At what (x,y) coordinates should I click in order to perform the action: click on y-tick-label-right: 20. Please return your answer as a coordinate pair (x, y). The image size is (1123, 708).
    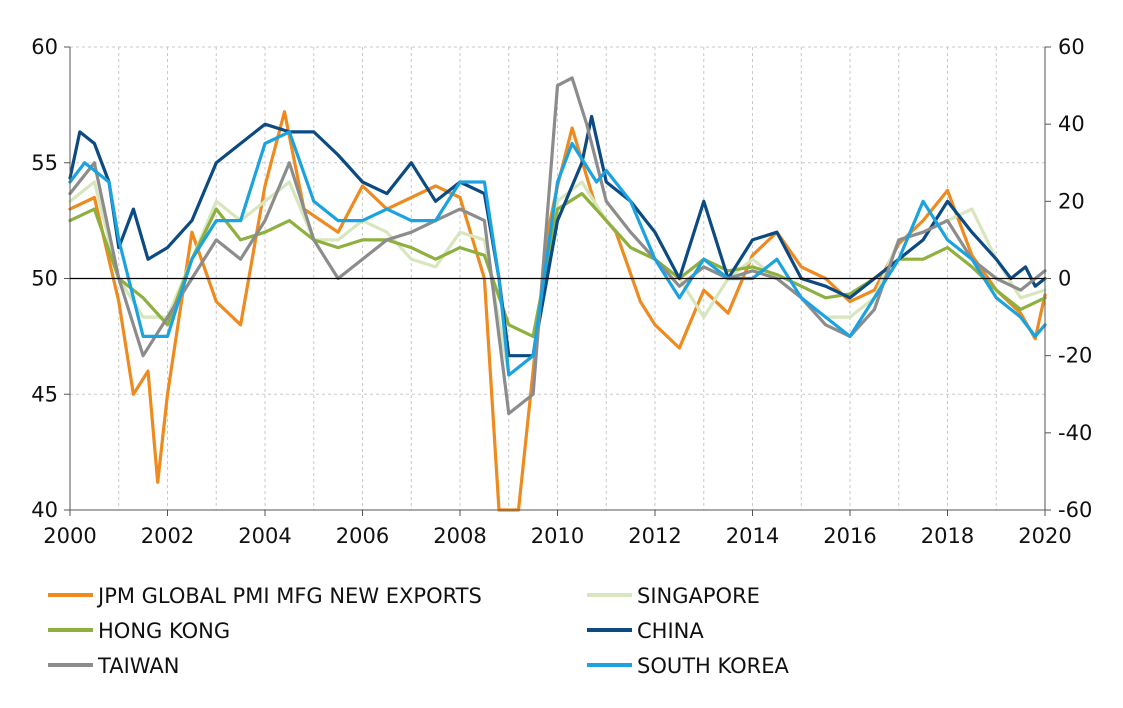
    Looking at the image, I should click on (1071, 201).